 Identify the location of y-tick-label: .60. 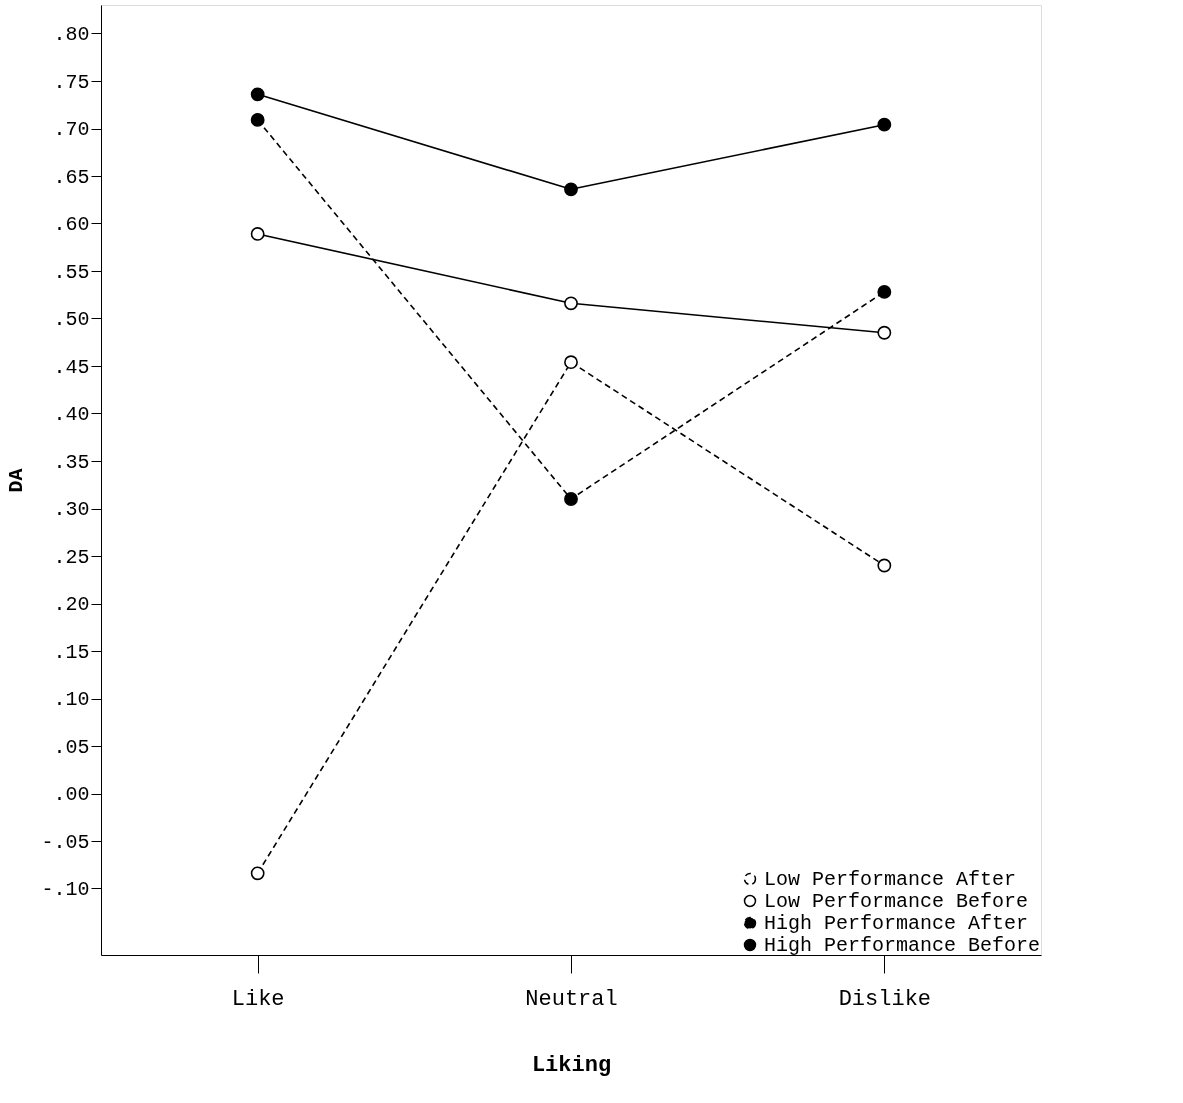
(71, 224).